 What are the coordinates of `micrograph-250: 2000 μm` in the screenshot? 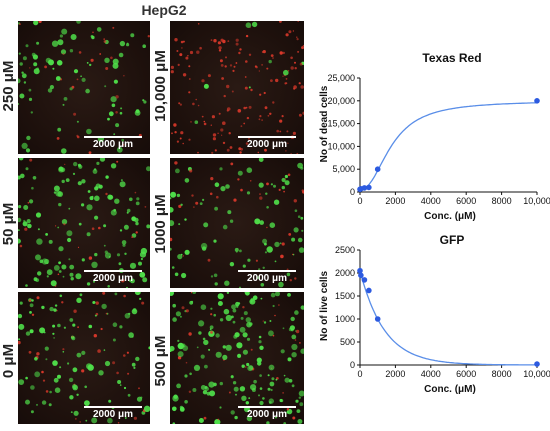 It's located at (84, 87).